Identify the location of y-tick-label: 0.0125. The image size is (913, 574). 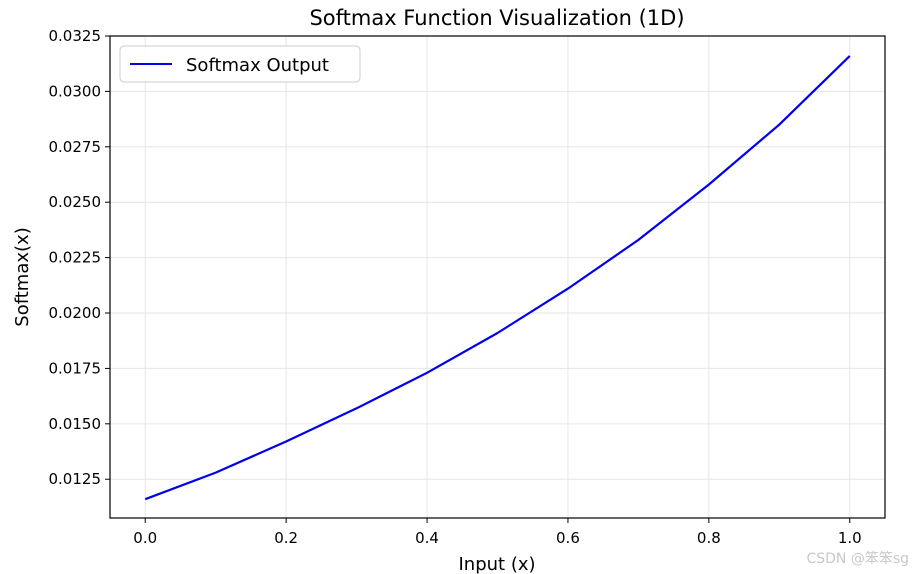
(75, 479).